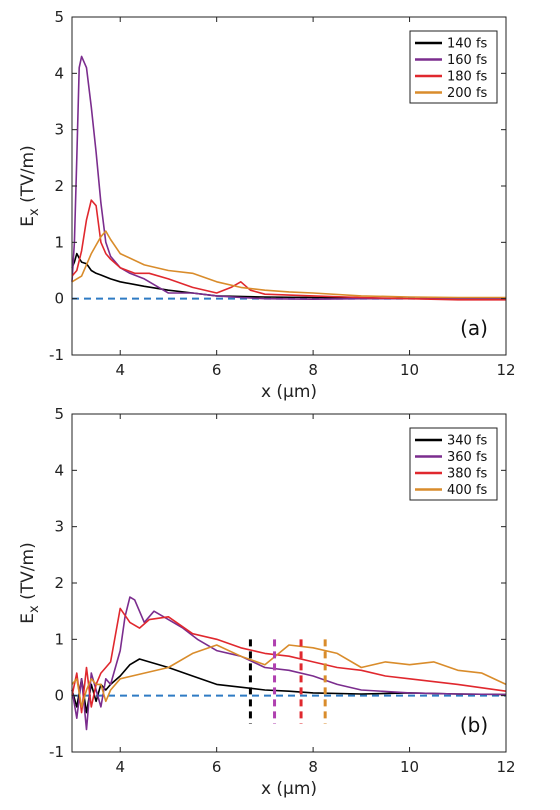 This screenshot has height=810, width=560. Describe the element at coordinates (467, 490) in the screenshot. I see `legend-entry: 400 fs` at that location.